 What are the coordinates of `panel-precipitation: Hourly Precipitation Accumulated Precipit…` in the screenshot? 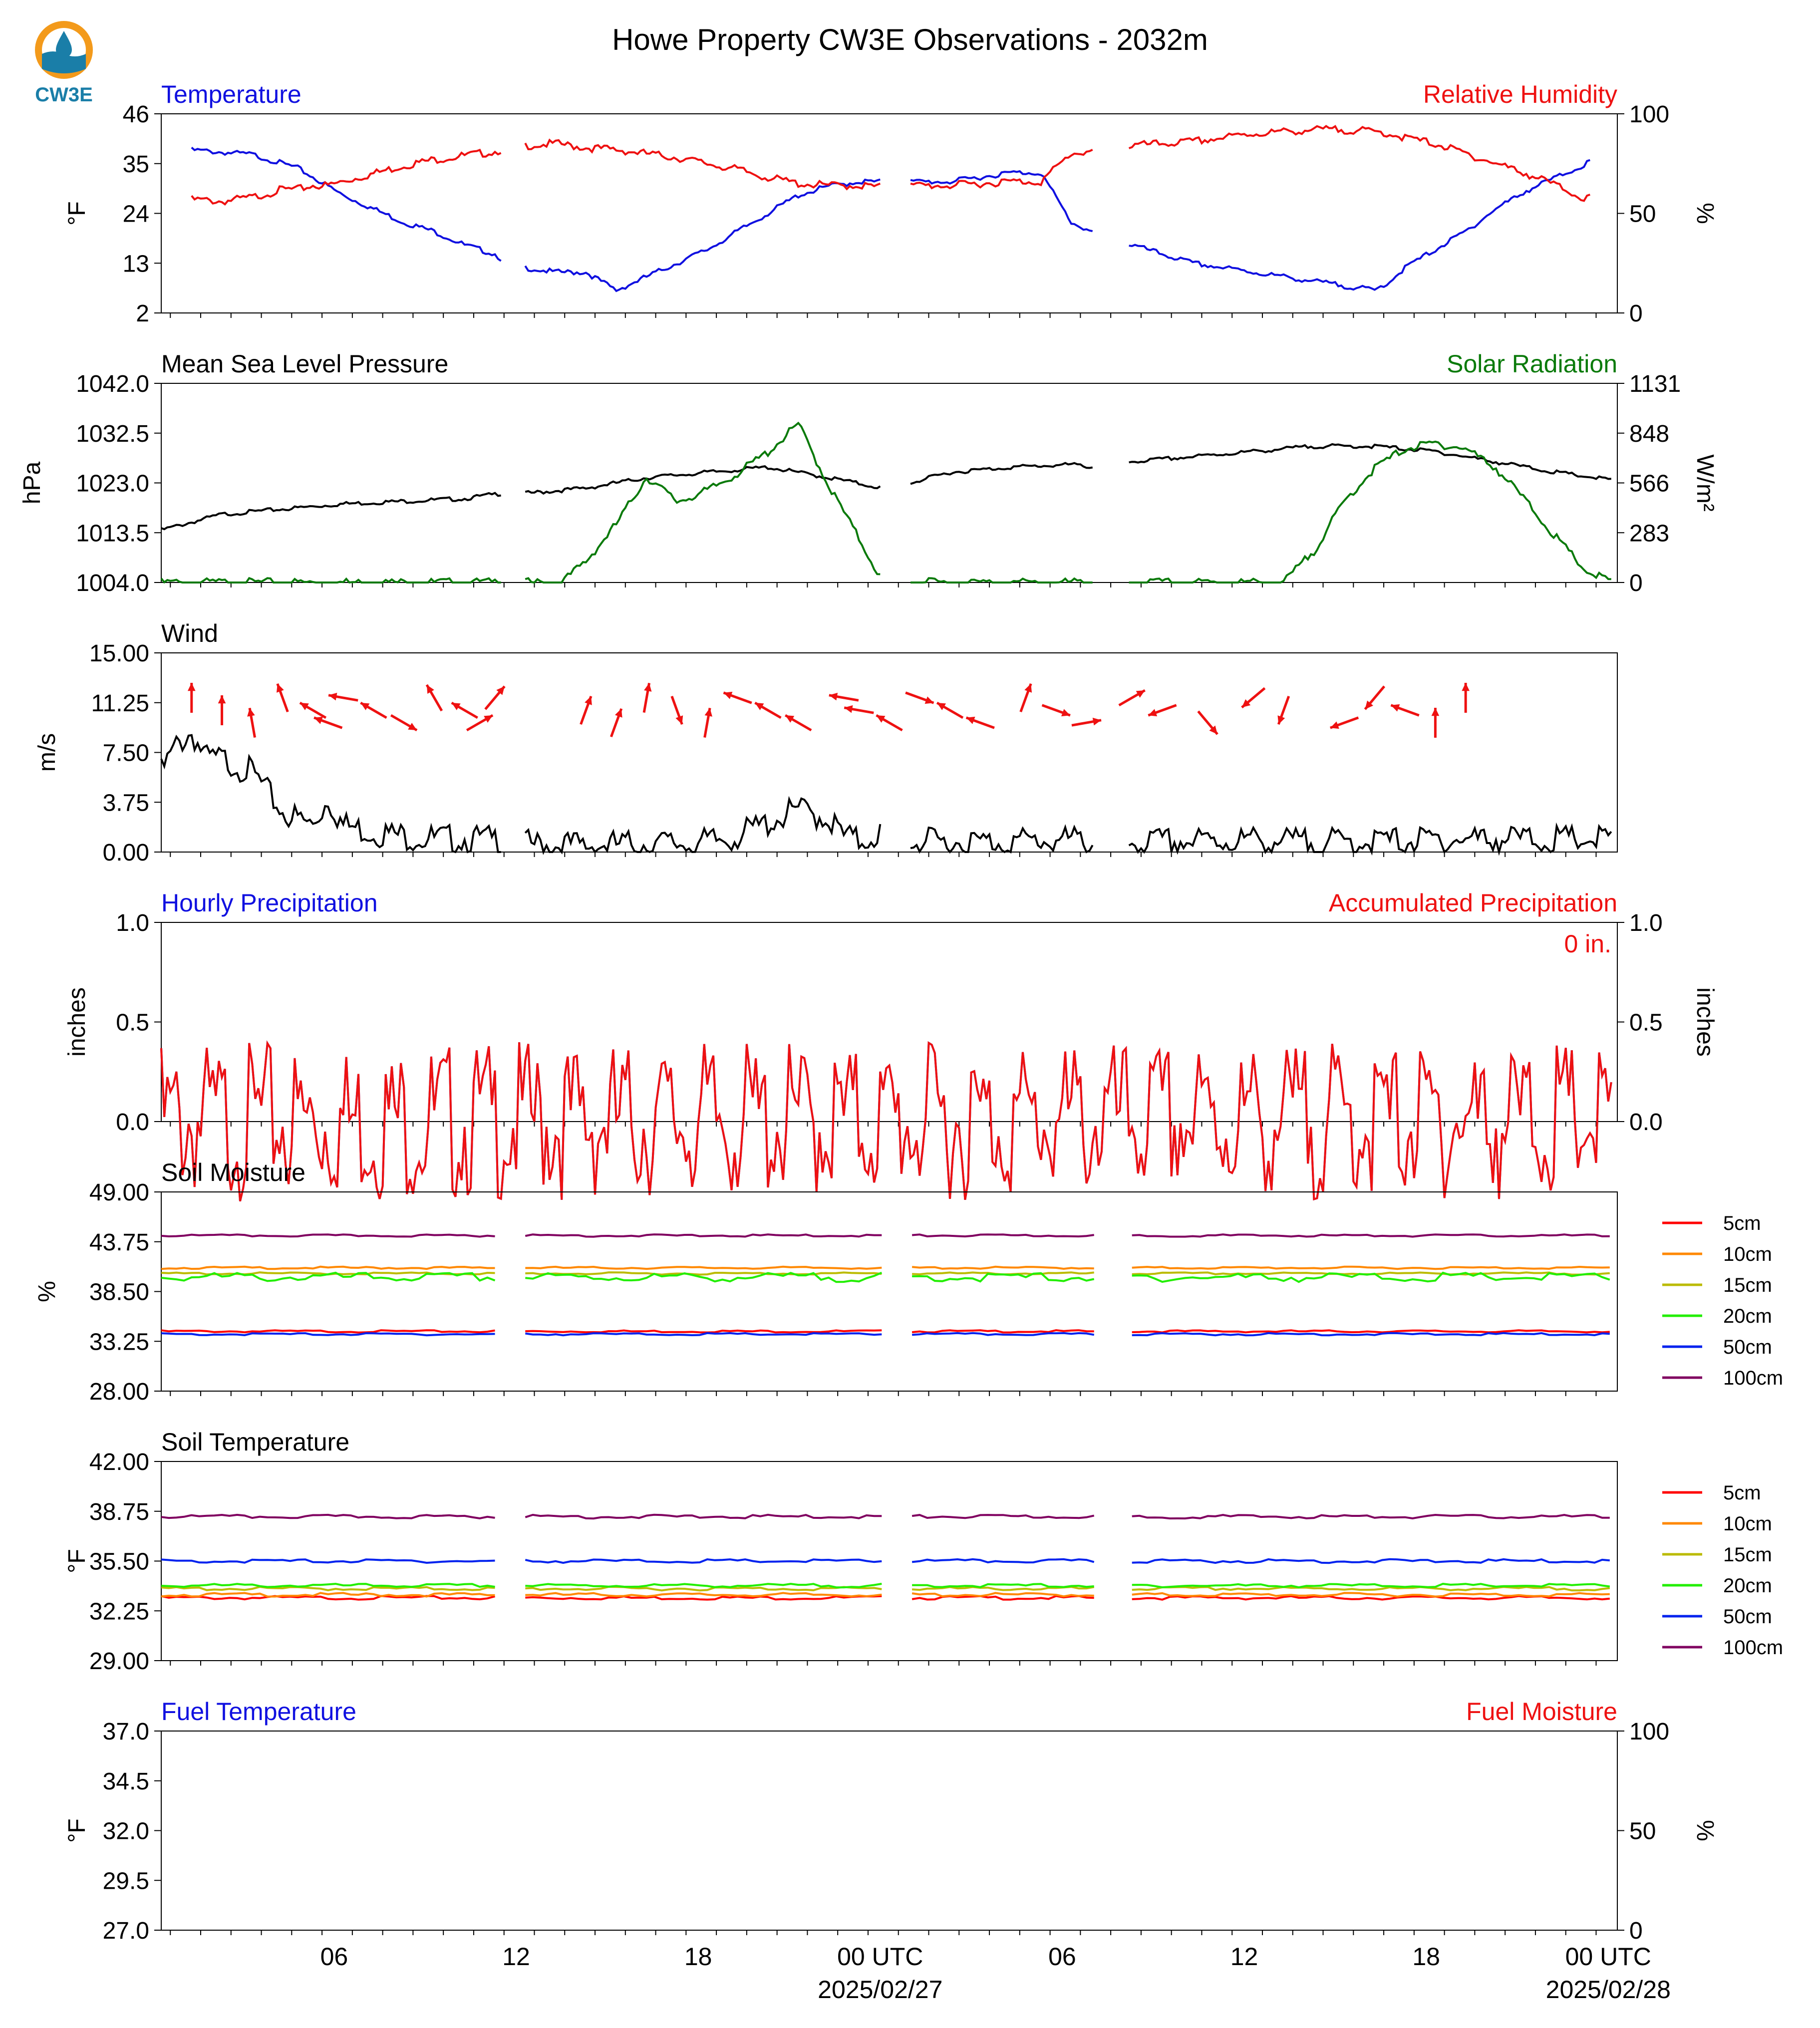 It's located at (891, 1045).